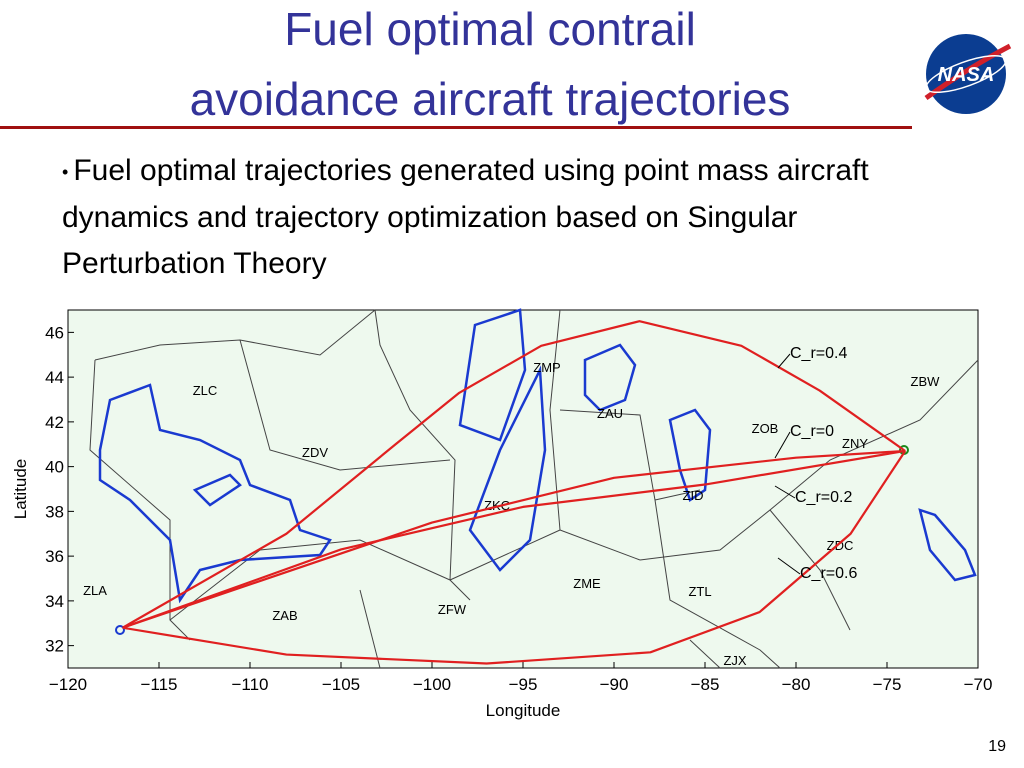  Describe the element at coordinates (54, 511) in the screenshot. I see `y-tick-label: 38` at that location.